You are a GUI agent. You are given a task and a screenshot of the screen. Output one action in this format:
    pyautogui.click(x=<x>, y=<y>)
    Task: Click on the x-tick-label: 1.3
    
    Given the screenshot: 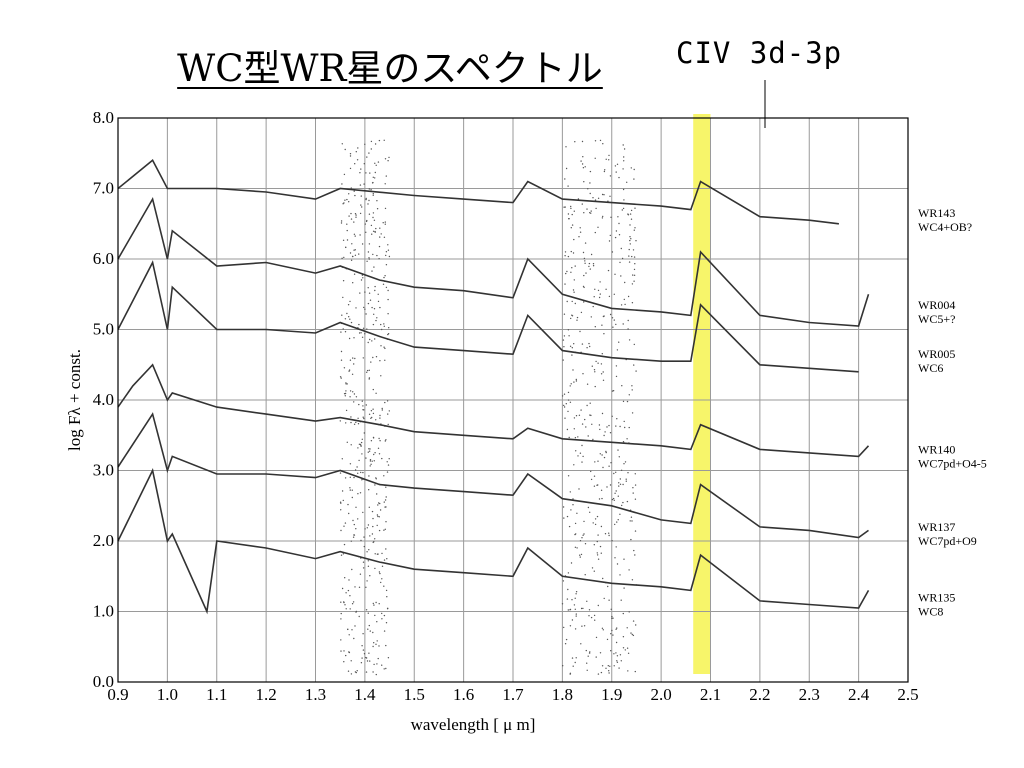 What is the action you would take?
    pyautogui.click(x=315, y=694)
    